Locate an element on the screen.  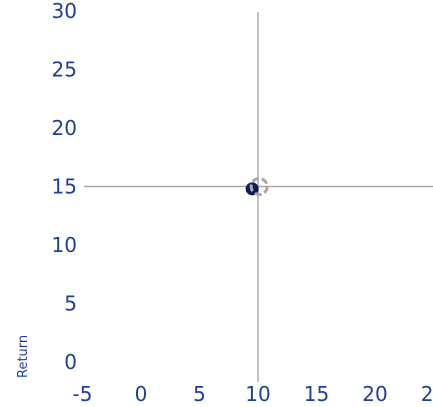
y-tick-label: 0 is located at coordinates (70, 362).